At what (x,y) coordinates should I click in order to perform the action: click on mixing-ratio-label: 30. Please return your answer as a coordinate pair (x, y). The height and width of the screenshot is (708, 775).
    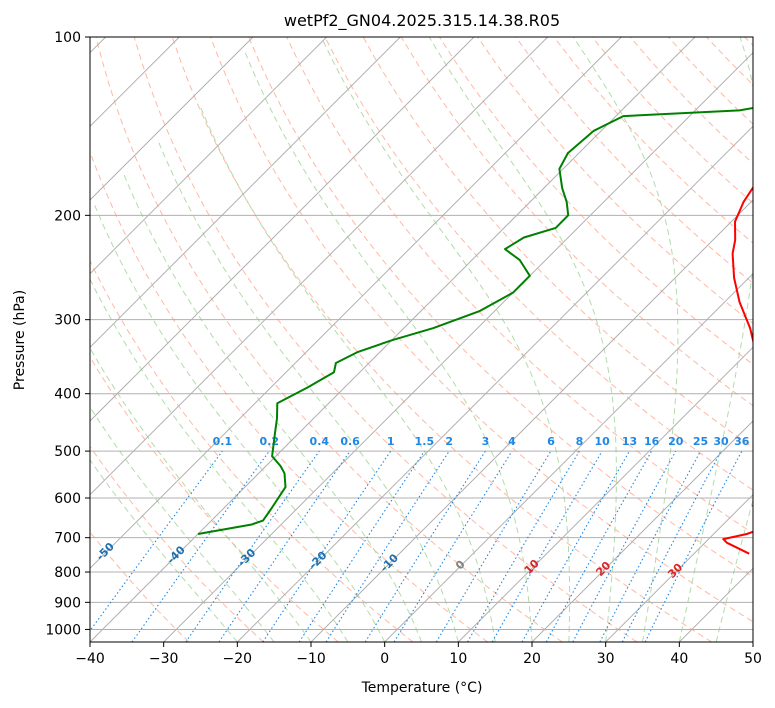
    Looking at the image, I should click on (721, 441).